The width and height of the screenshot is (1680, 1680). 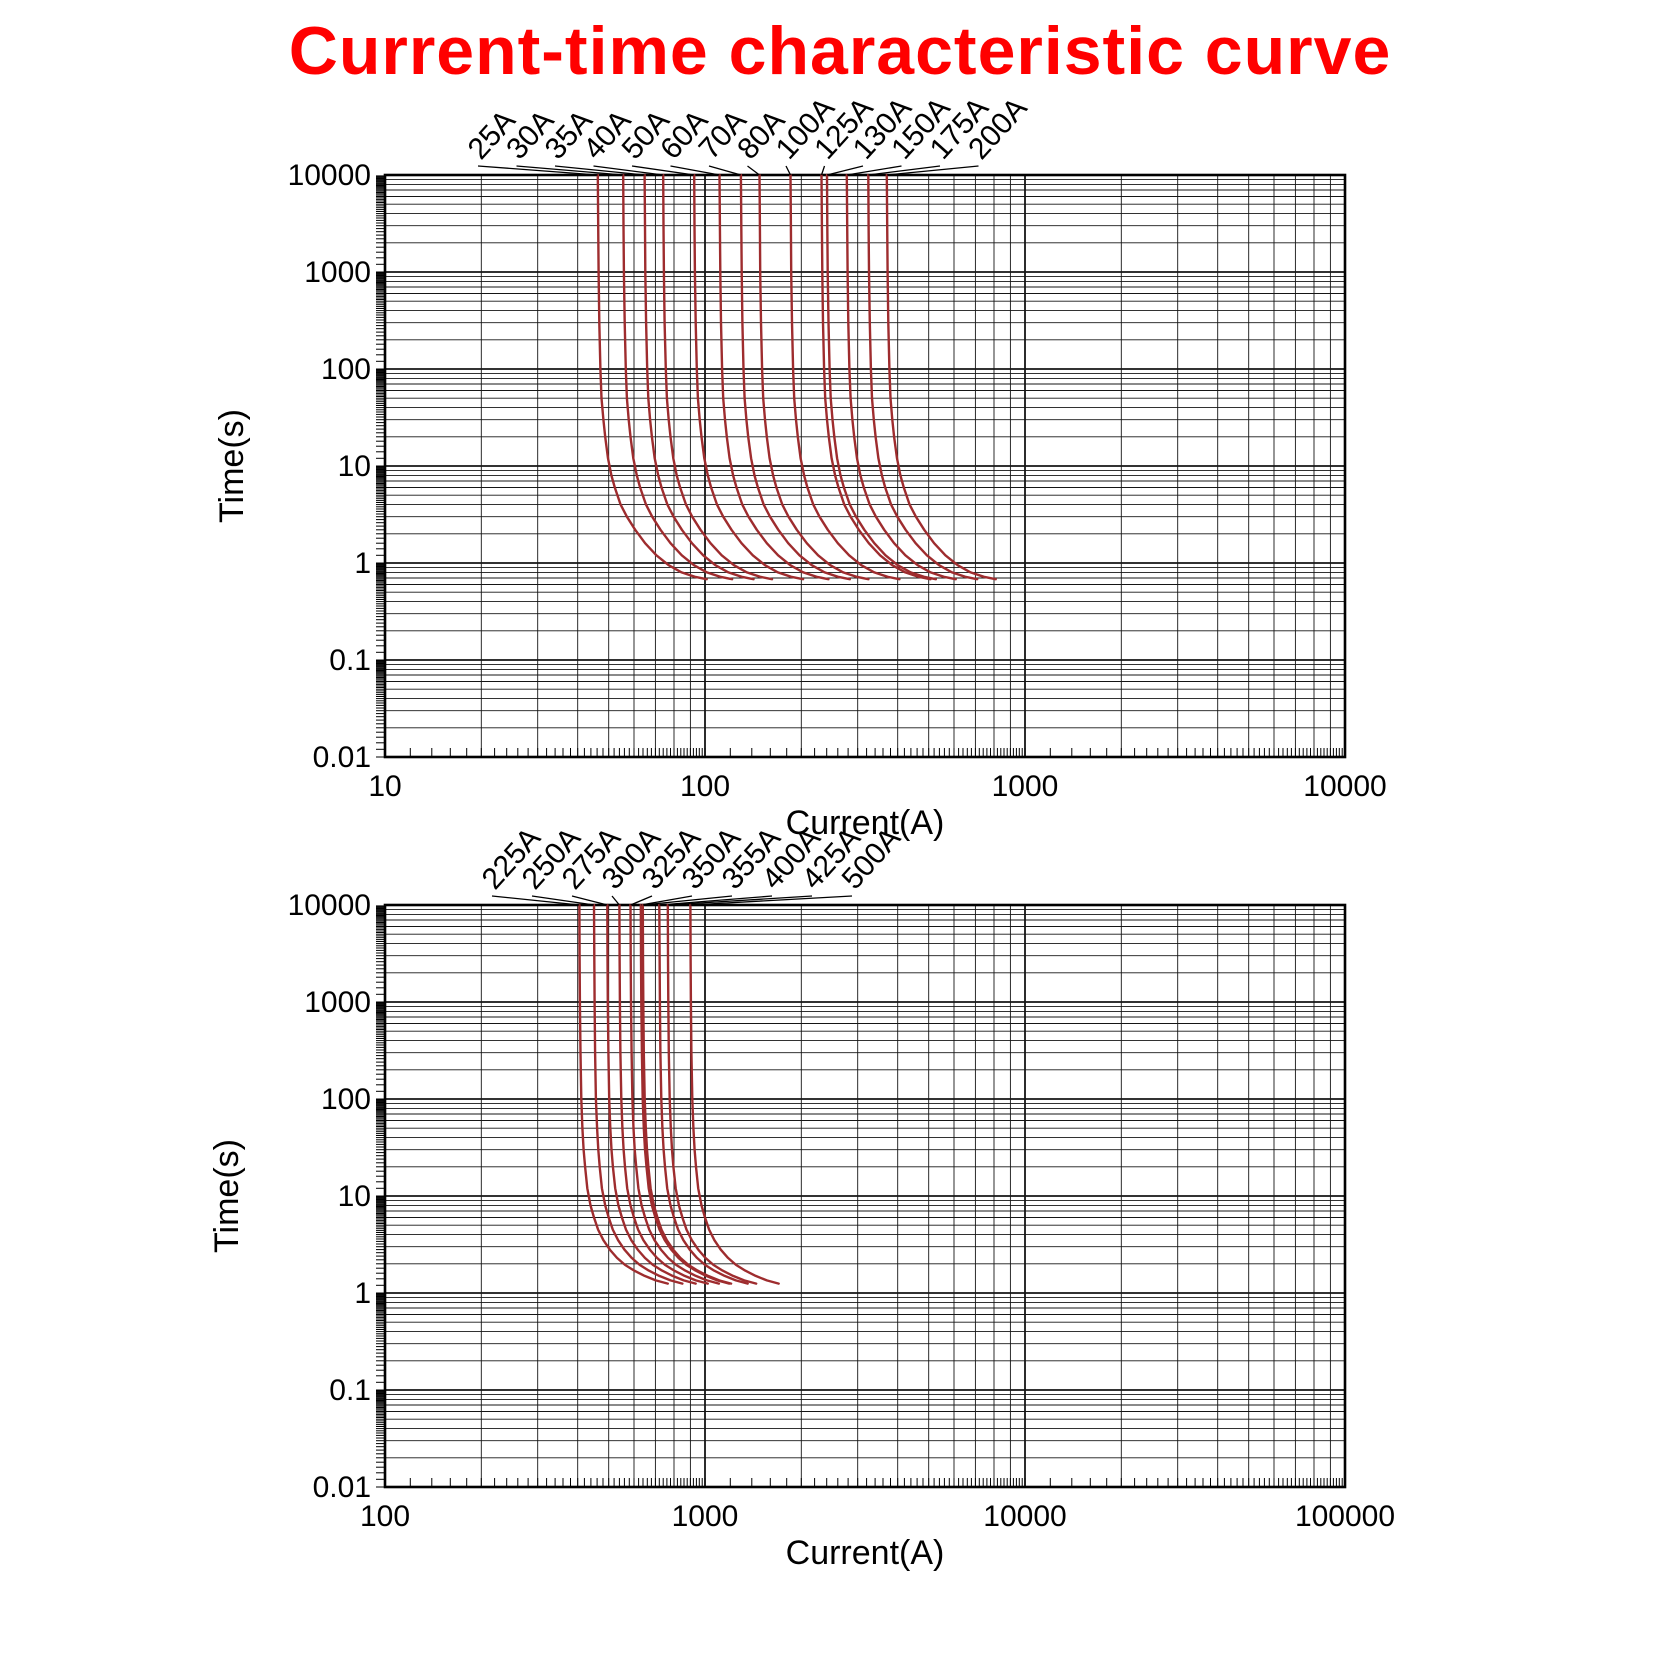 What do you see at coordinates (814, 377) in the screenshot?
I see `curve-80A` at bounding box center [814, 377].